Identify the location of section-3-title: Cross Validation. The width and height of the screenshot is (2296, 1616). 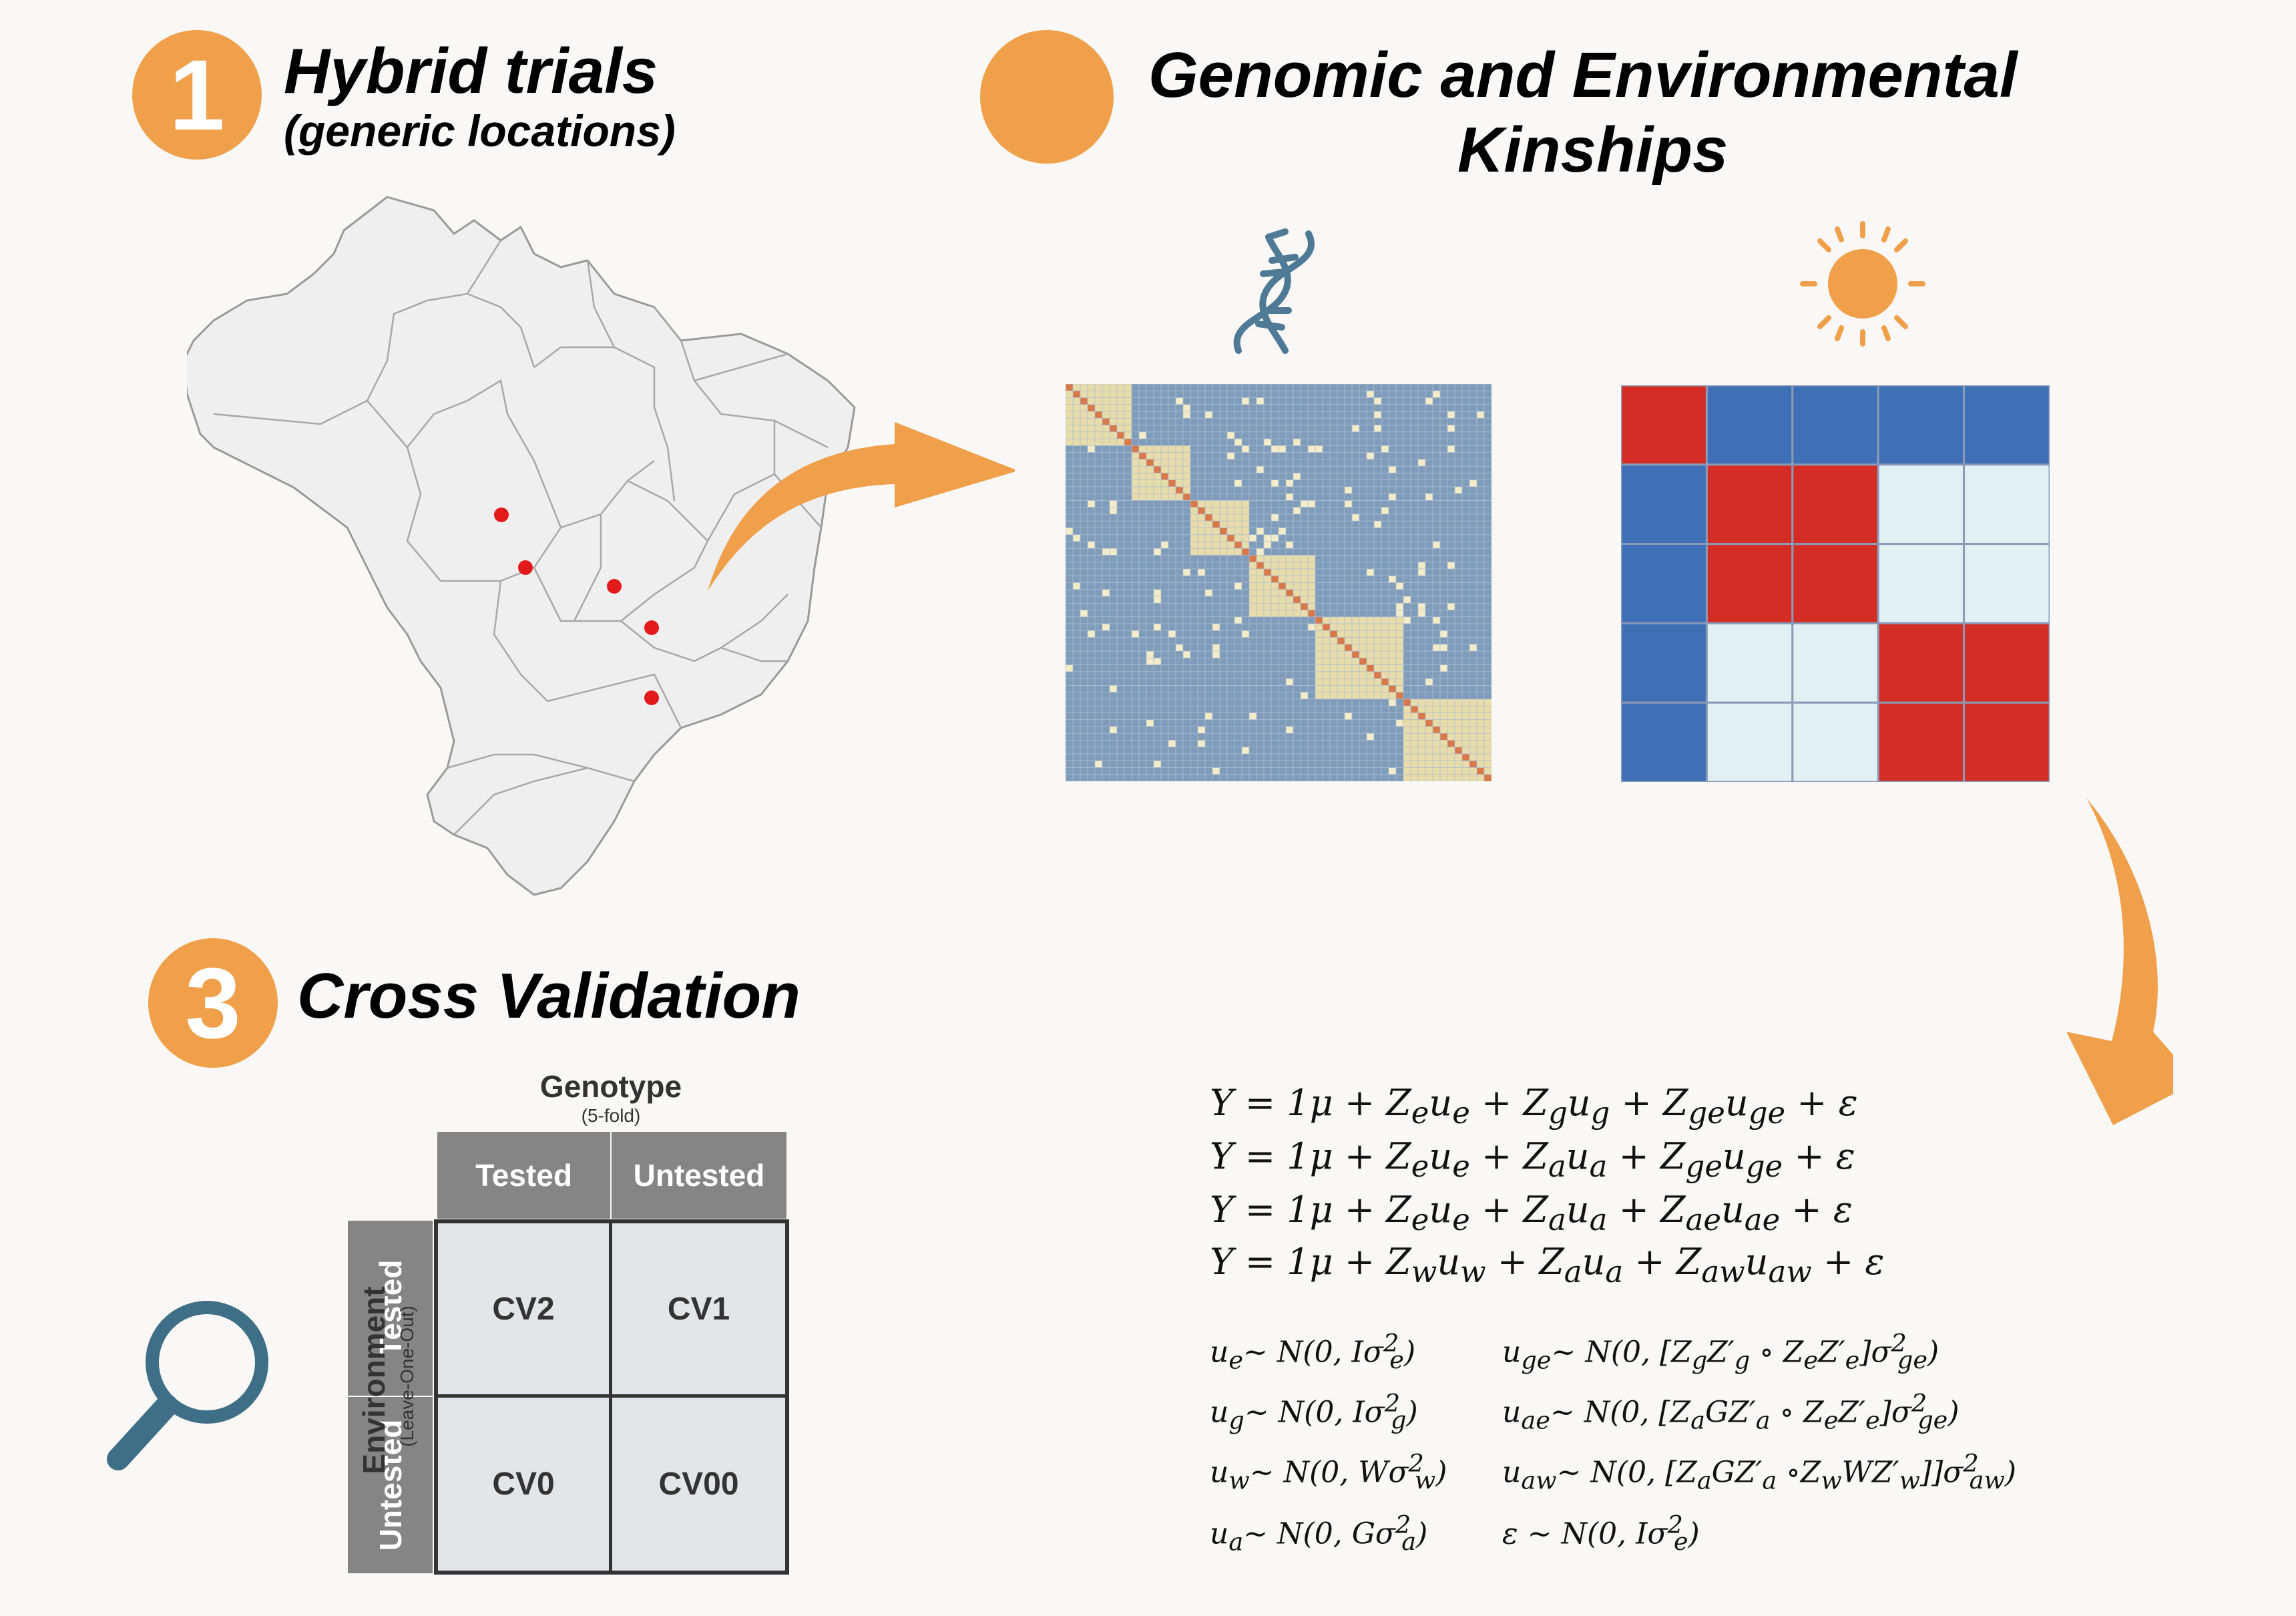
(548, 996).